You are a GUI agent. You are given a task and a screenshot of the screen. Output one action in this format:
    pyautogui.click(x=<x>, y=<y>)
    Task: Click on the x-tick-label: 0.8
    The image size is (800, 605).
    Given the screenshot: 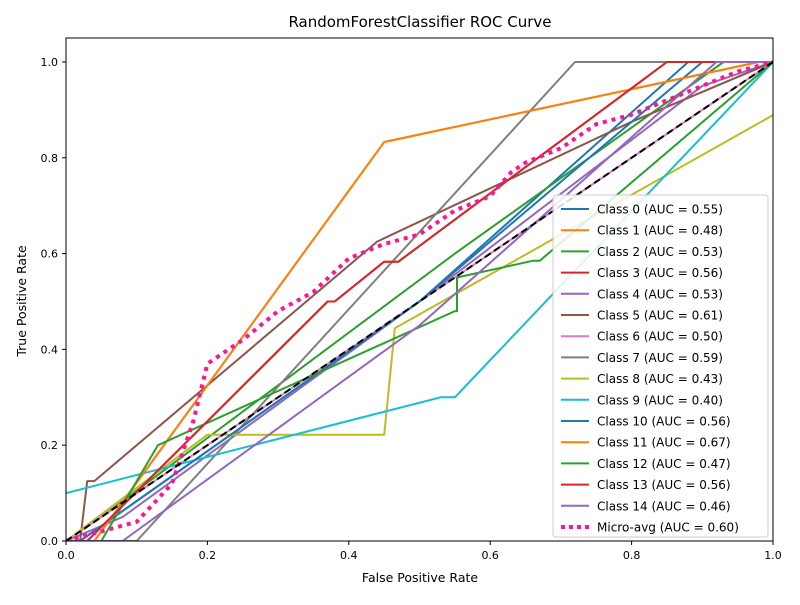 What is the action you would take?
    pyautogui.click(x=632, y=555)
    